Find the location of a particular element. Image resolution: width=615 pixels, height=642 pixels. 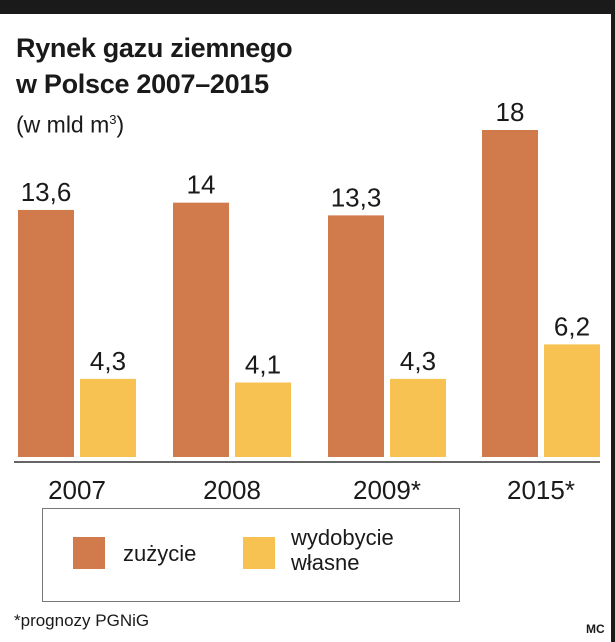

legend-swatch-zuzycie is located at coordinates (89, 553).